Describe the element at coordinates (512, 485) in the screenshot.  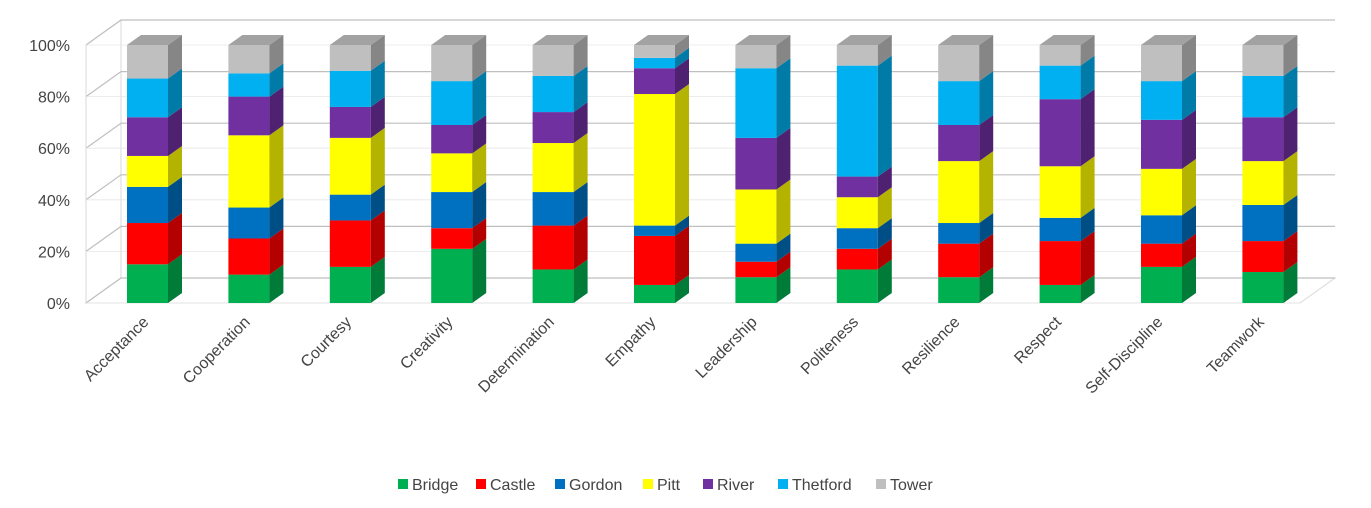
I see `legend-label: Castle` at that location.